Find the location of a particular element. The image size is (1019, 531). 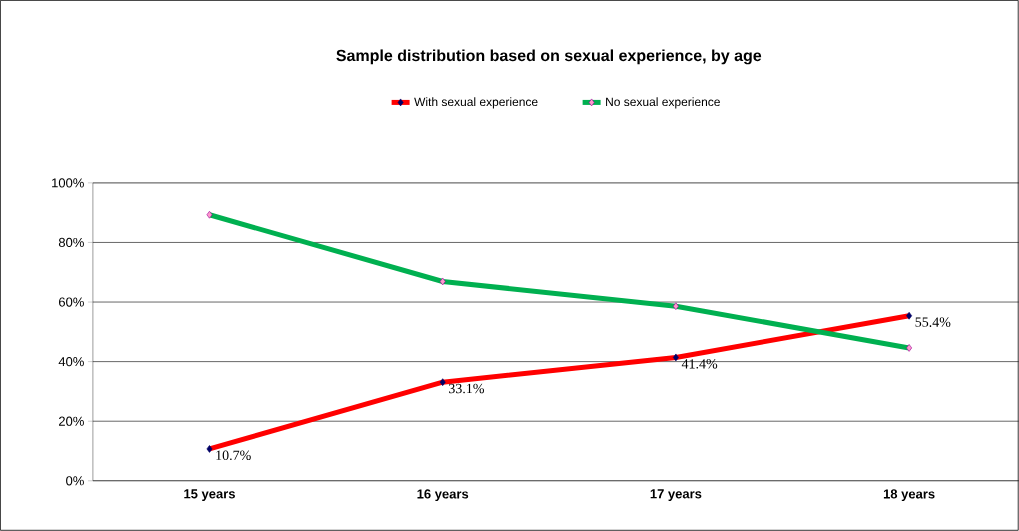

x-tick-label: 15 years is located at coordinates (209, 495).